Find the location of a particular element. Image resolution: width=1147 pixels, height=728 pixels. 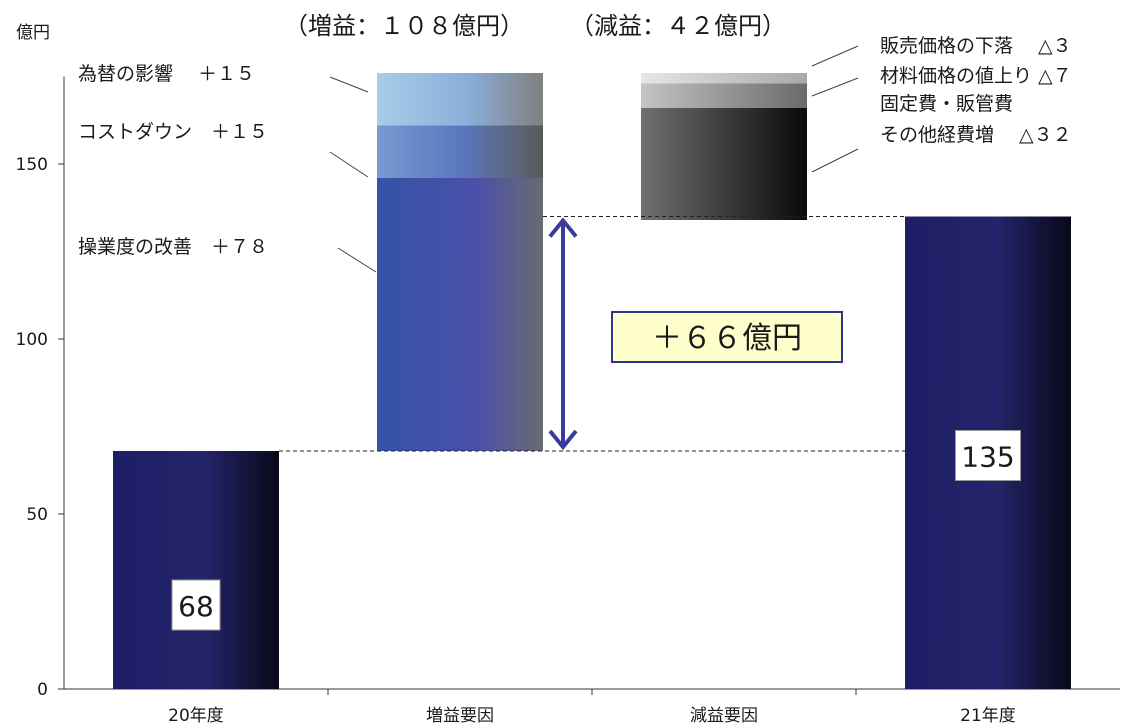

increase-factor-label: 為替の影響 ＋１５ is located at coordinates (166, 74).